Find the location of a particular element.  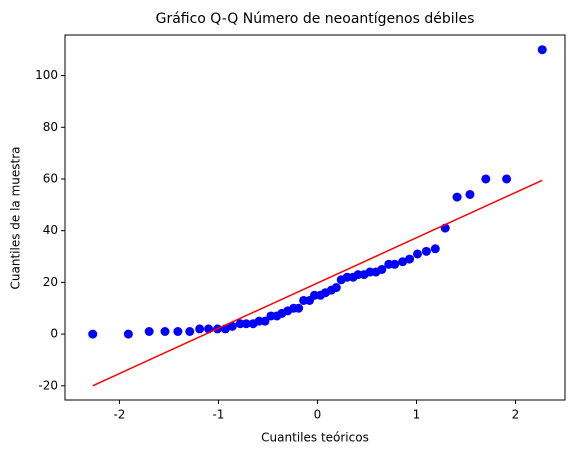

y-tick-label: 20 is located at coordinates (50, 282).